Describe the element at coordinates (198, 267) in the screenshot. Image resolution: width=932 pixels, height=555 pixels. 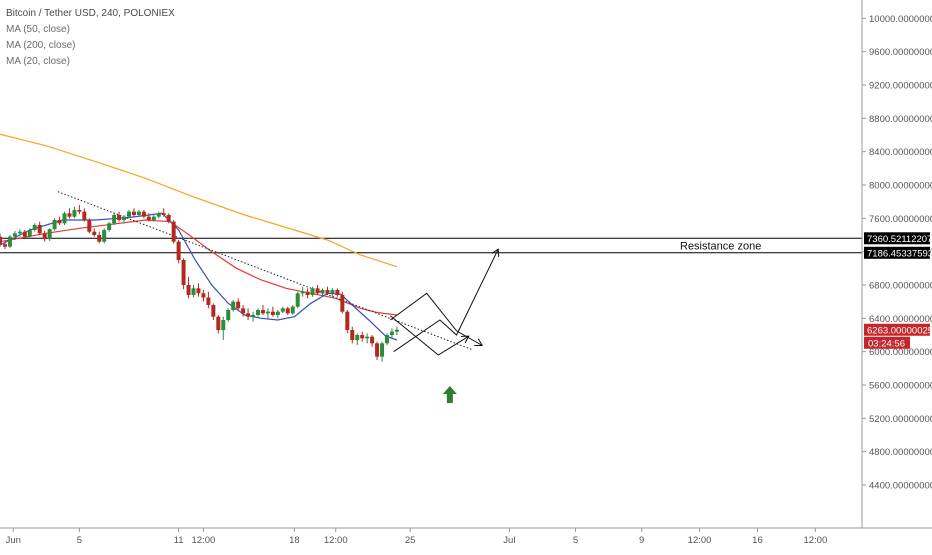
I see `ma-50-line` at that location.